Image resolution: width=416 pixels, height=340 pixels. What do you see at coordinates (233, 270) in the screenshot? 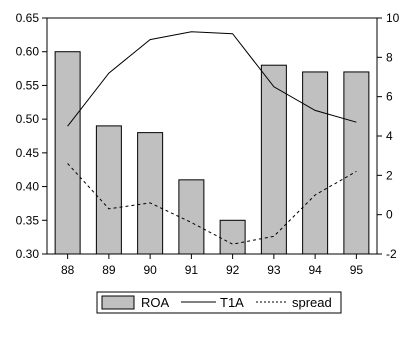
I see `x-tick-label: 92` at bounding box center [233, 270].